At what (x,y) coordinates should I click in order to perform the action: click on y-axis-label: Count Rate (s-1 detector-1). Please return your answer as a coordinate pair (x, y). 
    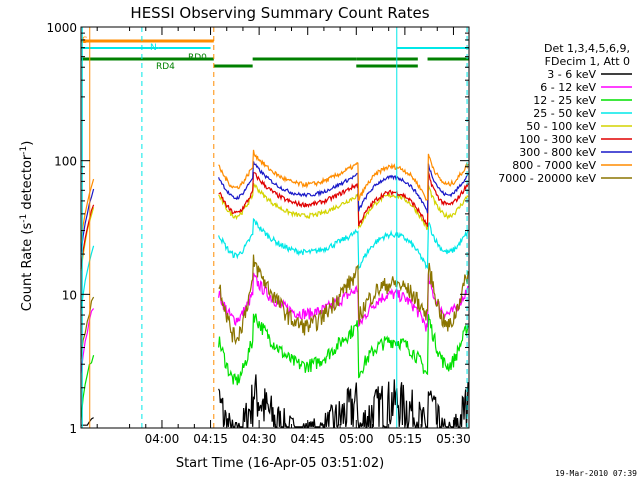
    Looking at the image, I should click on (27, 226).